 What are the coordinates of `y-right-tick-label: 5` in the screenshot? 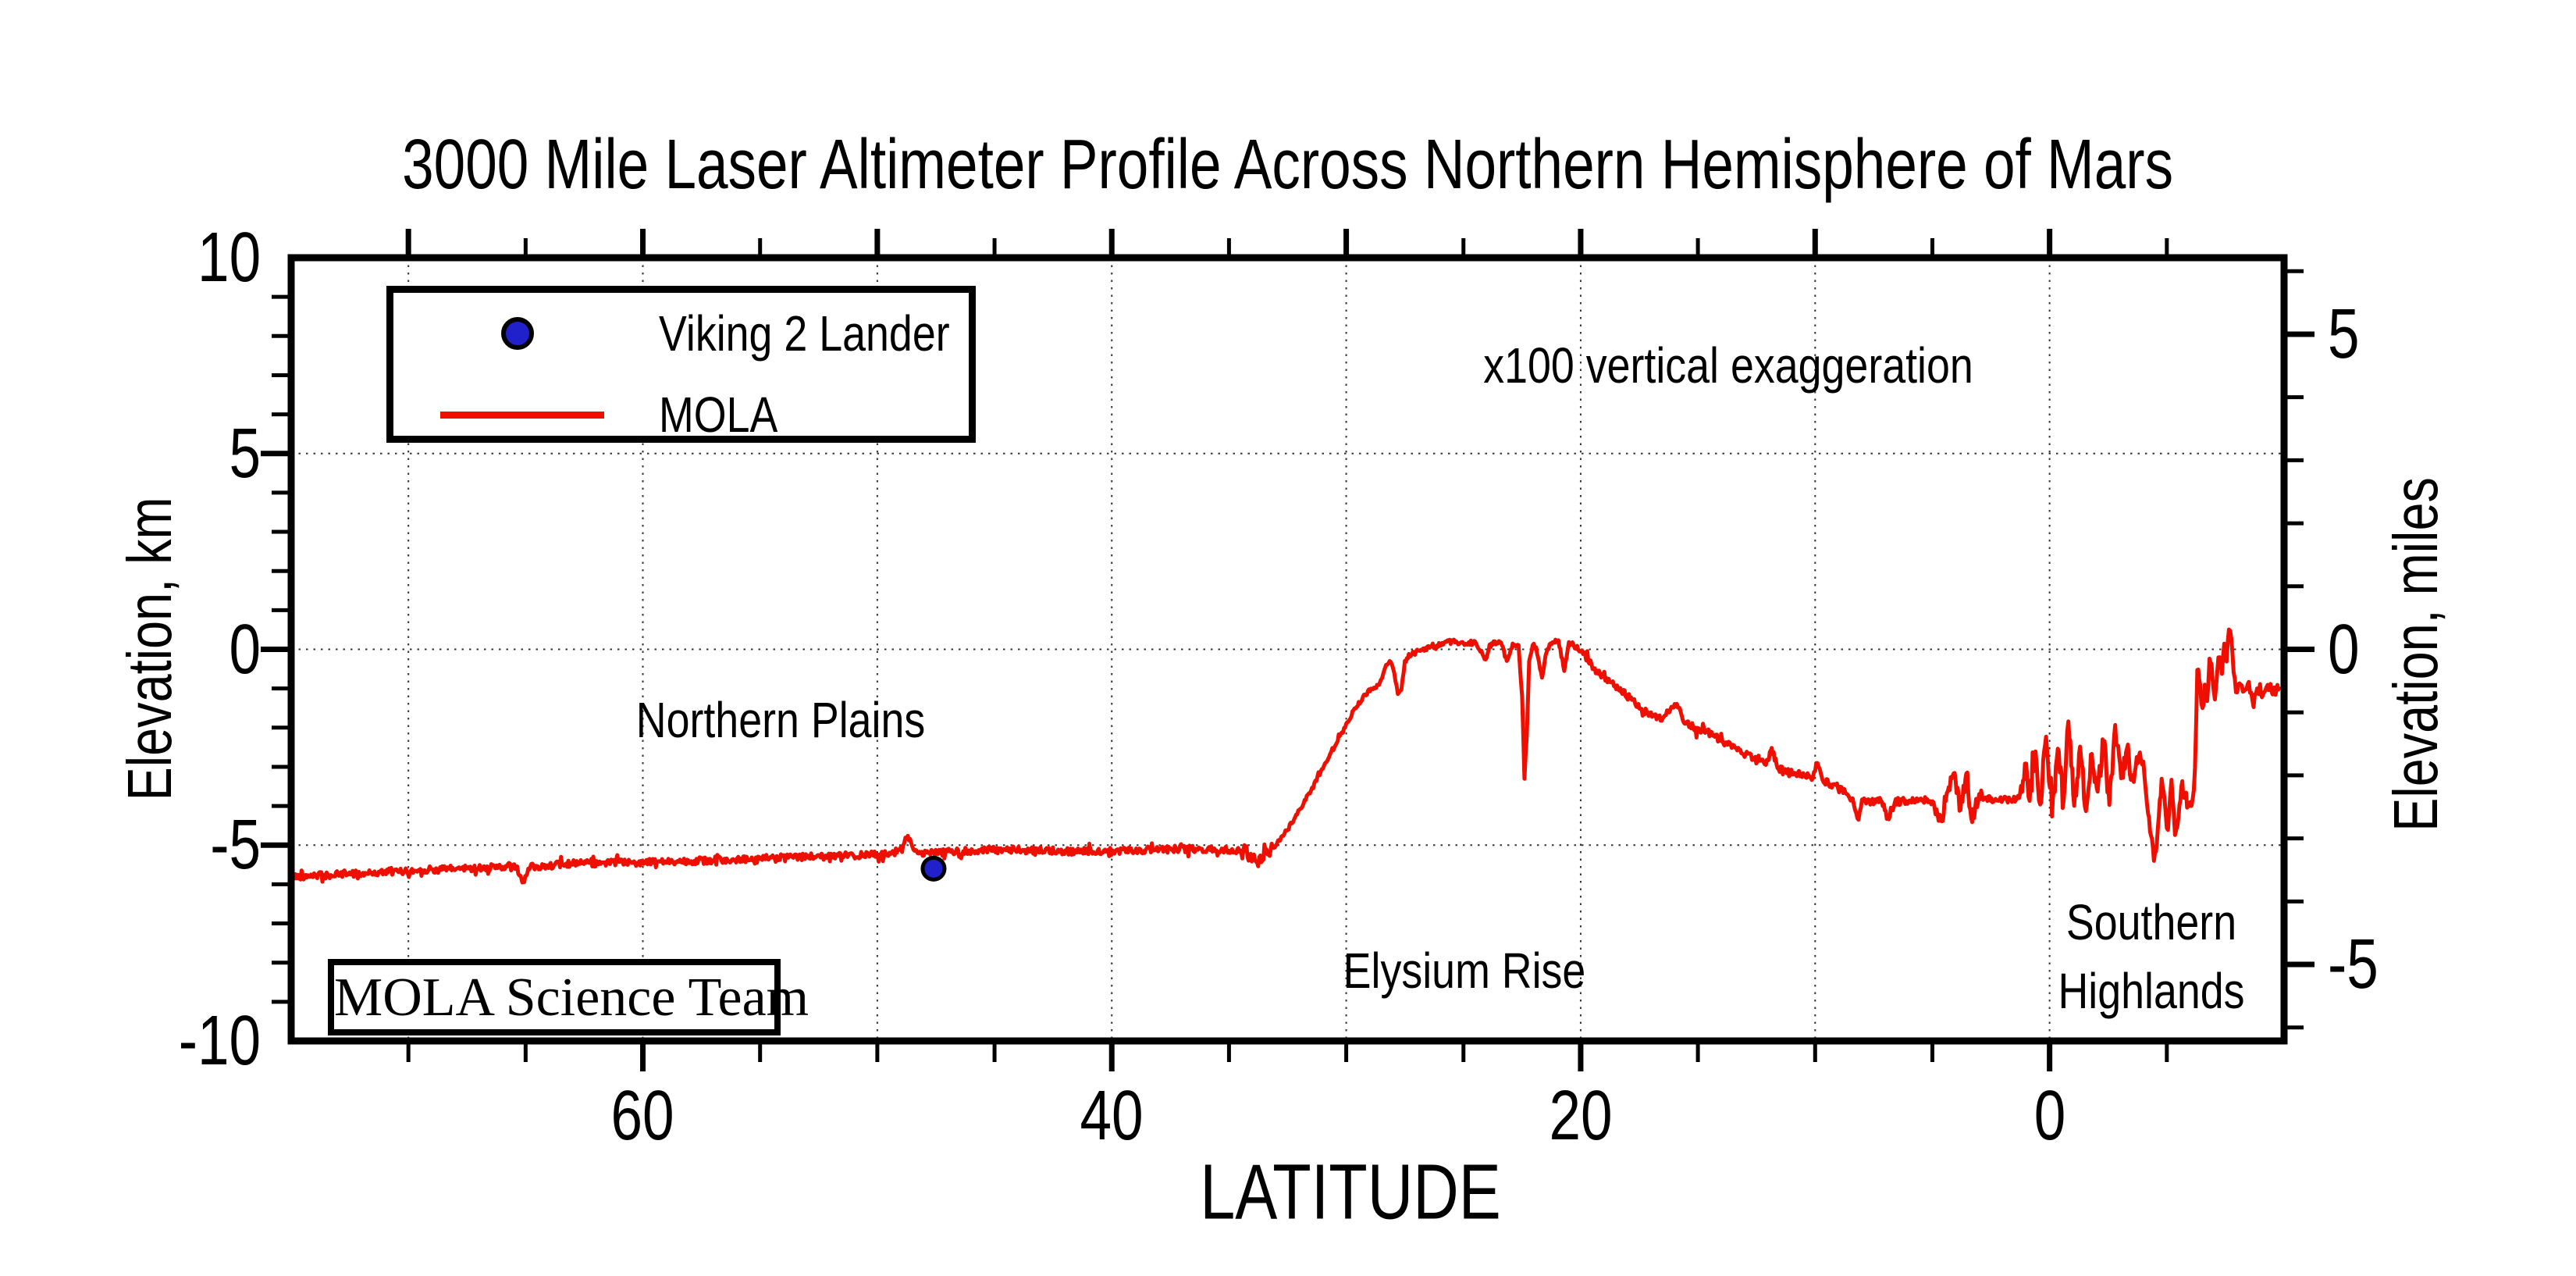 It's located at (2344, 333).